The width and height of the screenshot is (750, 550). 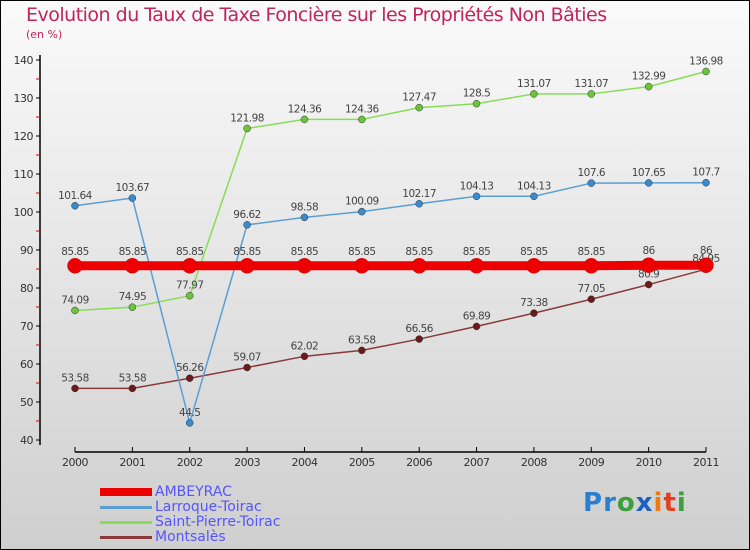 I want to click on x-tick-label: 2005, so click(x=362, y=462).